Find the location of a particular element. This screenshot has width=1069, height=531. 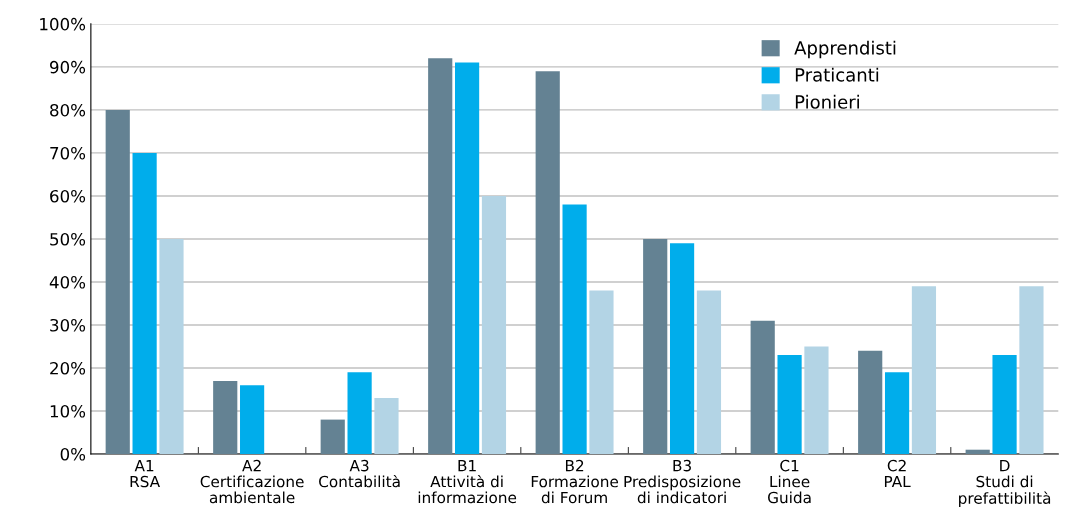

legend-label: Pionieri is located at coordinates (827, 101).